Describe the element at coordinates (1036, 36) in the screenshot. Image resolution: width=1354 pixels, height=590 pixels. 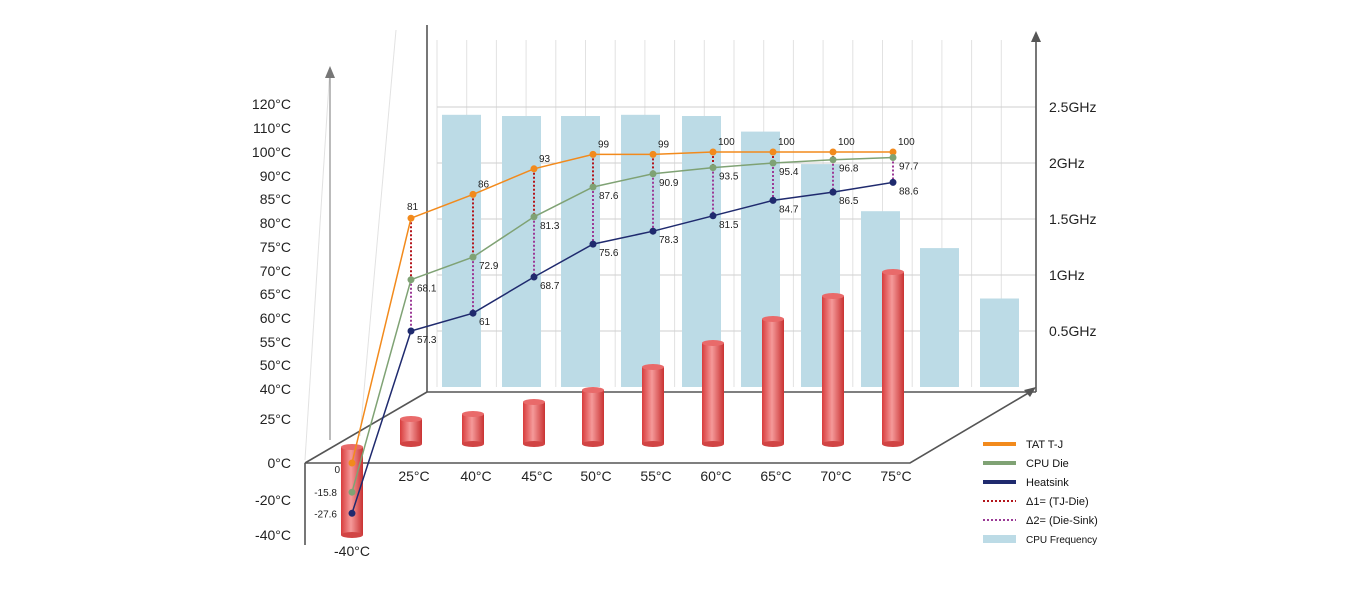
I see `right-axis-arrow` at that location.